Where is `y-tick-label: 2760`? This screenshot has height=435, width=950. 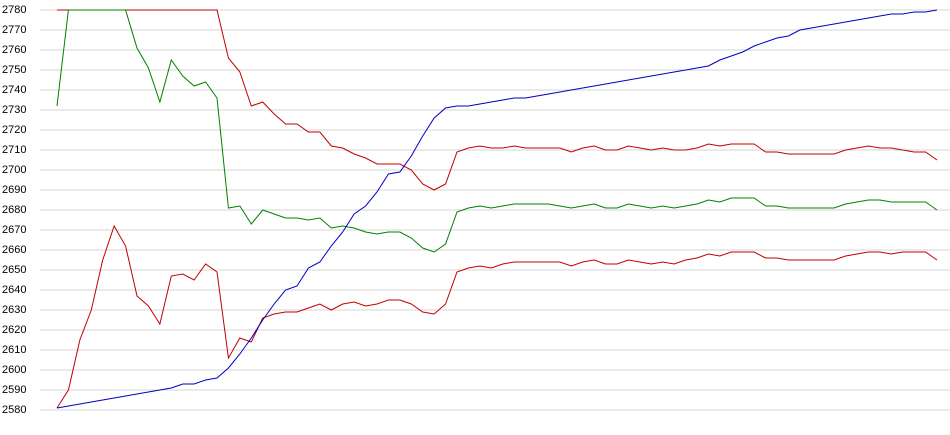 y-tick-label: 2760 is located at coordinates (14, 50).